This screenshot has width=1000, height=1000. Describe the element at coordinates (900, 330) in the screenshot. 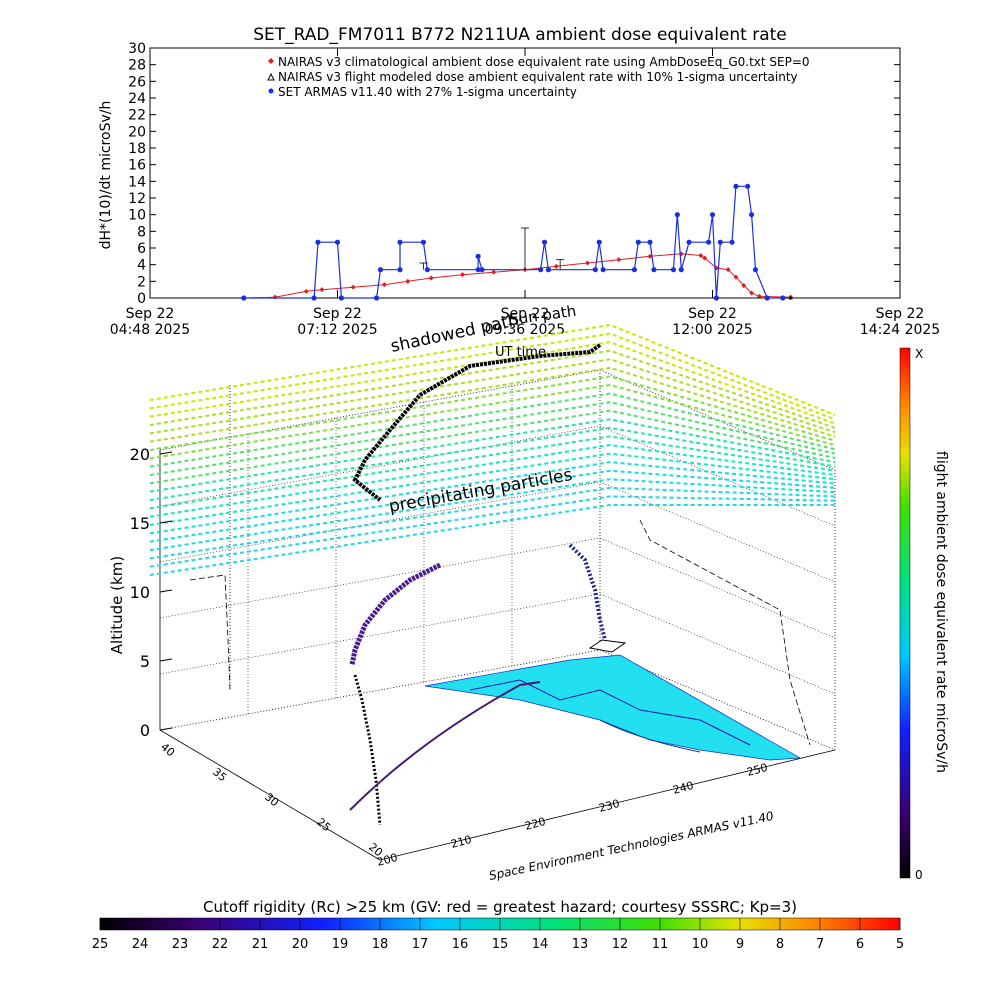

I see `x-tick-label: 14:24 2025` at that location.